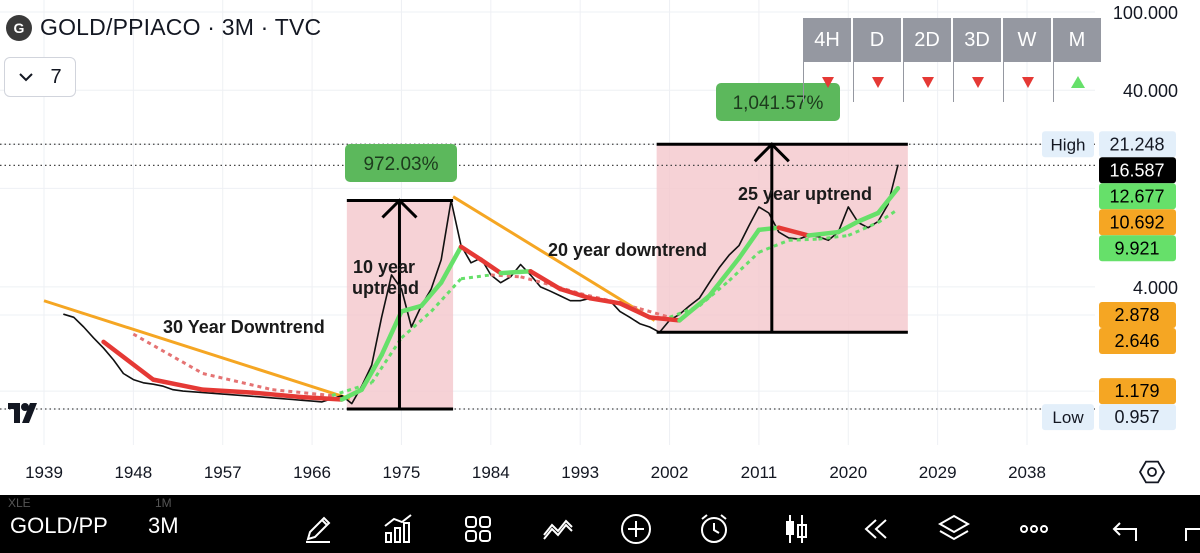  I want to click on timeframe-signal-table: 4H D 2D 3D W M, so click(952, 60).